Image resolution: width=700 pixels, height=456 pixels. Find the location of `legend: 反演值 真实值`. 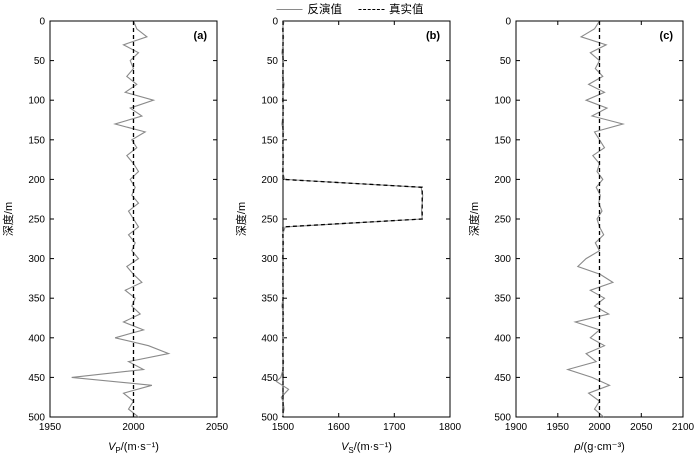

legend: 反演值 真实值 is located at coordinates (350, 9).